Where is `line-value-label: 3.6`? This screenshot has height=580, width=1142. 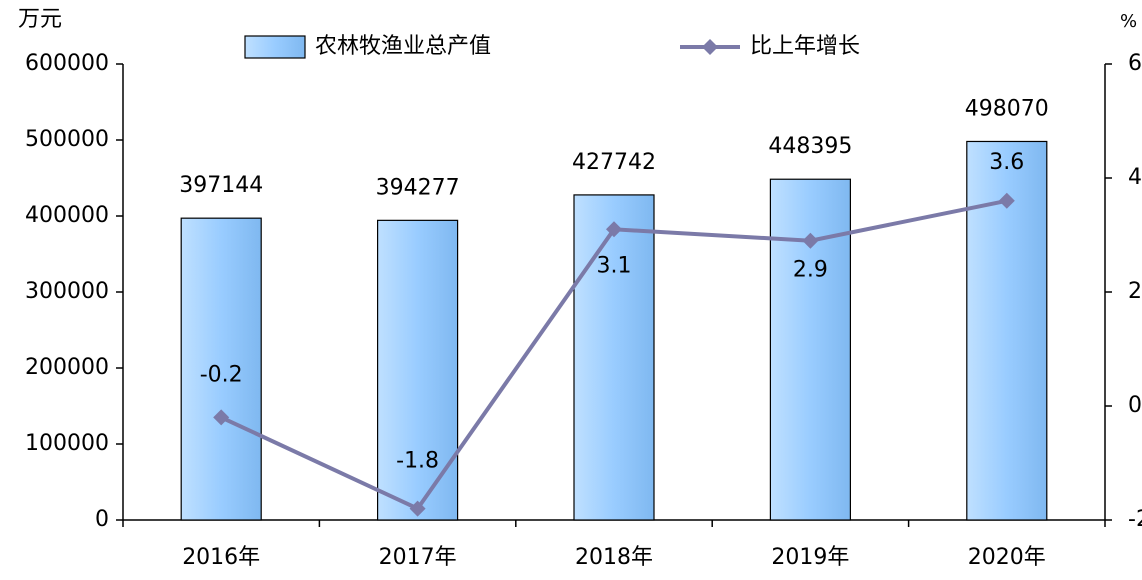
line-value-label: 3.6 is located at coordinates (1006, 162).